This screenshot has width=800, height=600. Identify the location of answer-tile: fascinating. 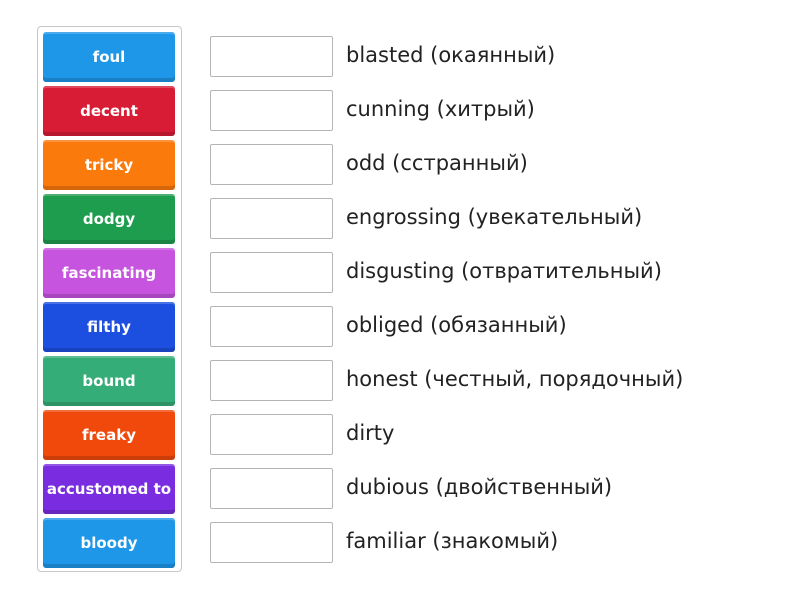
(109, 273).